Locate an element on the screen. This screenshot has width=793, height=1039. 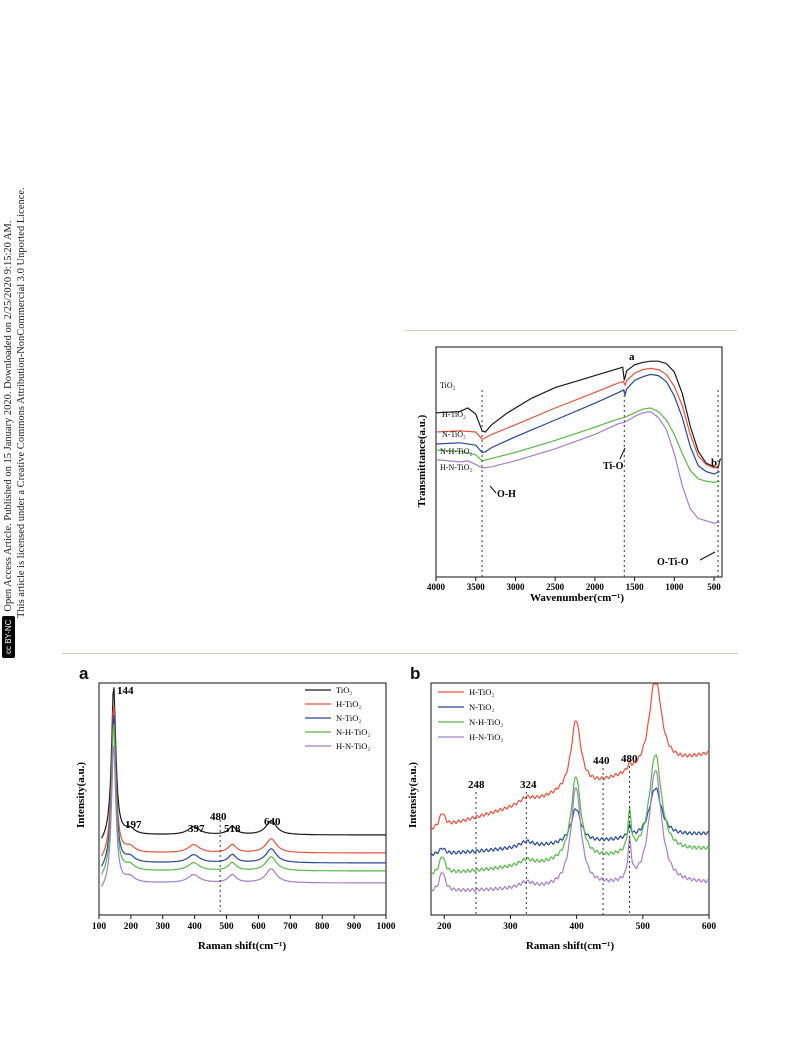
ftir-line-h-n-tio2 is located at coordinates (577, 467).